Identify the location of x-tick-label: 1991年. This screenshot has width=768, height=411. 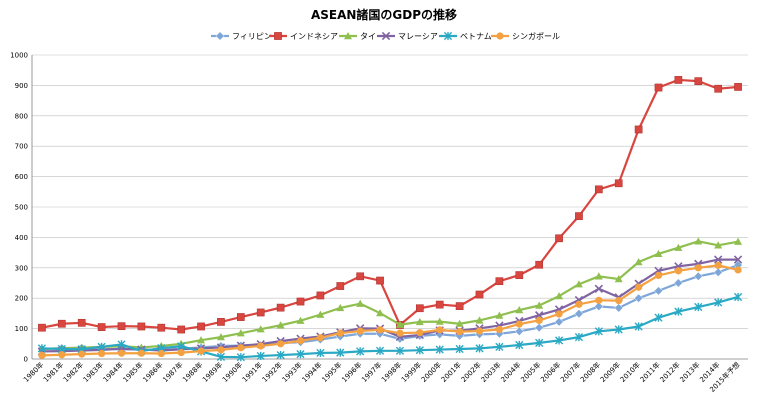
(252, 372).